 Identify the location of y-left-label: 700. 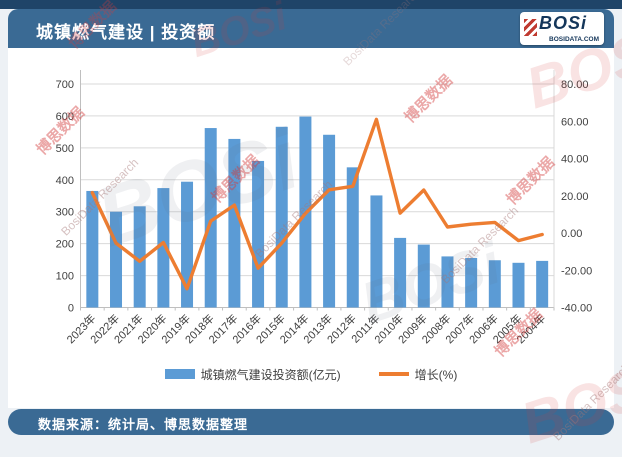
(65, 85).